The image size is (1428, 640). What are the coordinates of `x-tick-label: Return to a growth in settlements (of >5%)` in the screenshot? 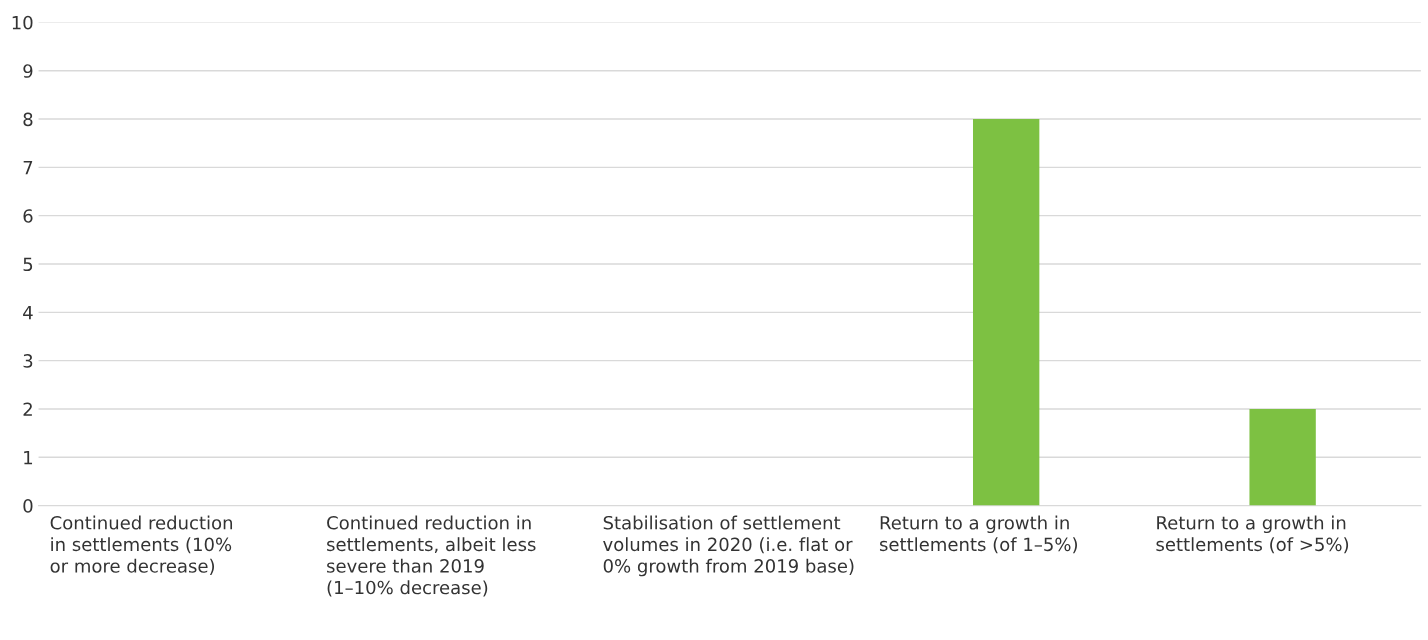 It's located at (1252, 534).